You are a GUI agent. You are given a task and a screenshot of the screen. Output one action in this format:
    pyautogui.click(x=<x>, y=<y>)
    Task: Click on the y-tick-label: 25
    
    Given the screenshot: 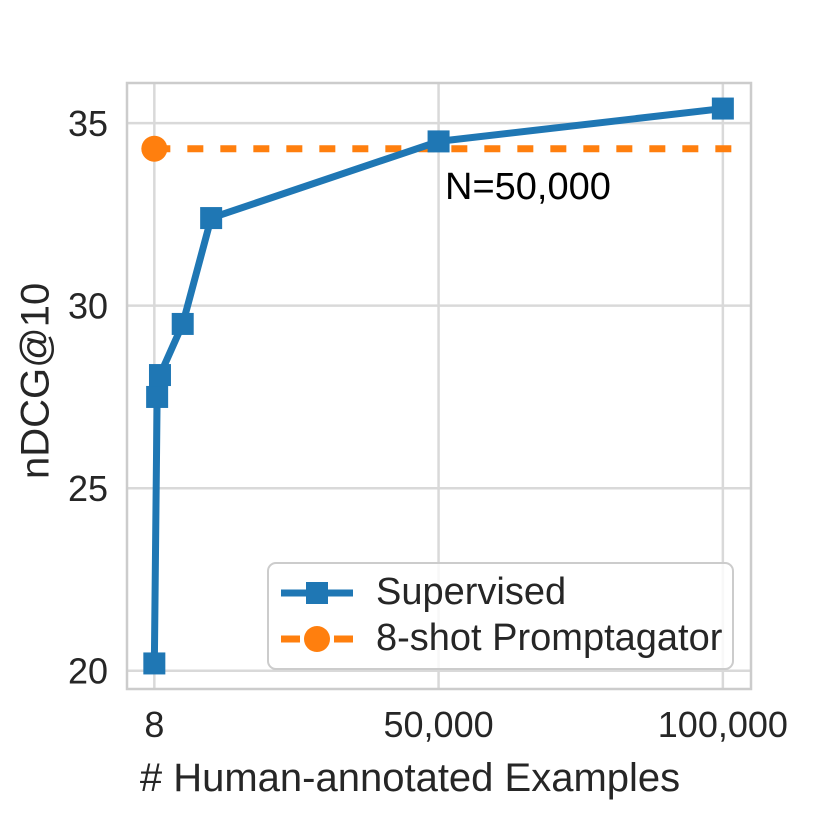 What is the action you would take?
    pyautogui.click(x=88, y=488)
    